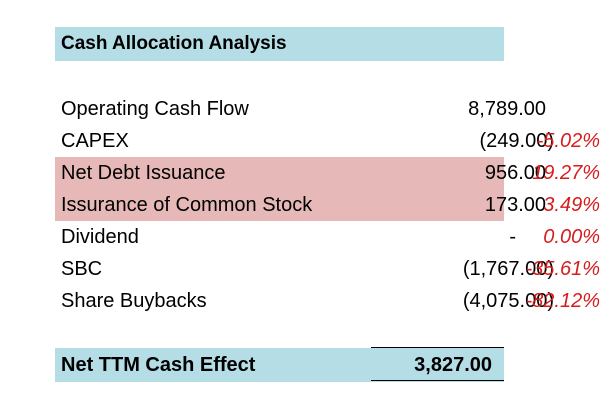 Image resolution: width=615 pixels, height=409 pixels. Describe the element at coordinates (187, 205) in the screenshot. I see `row-label: Issurance of Common Stock` at that location.